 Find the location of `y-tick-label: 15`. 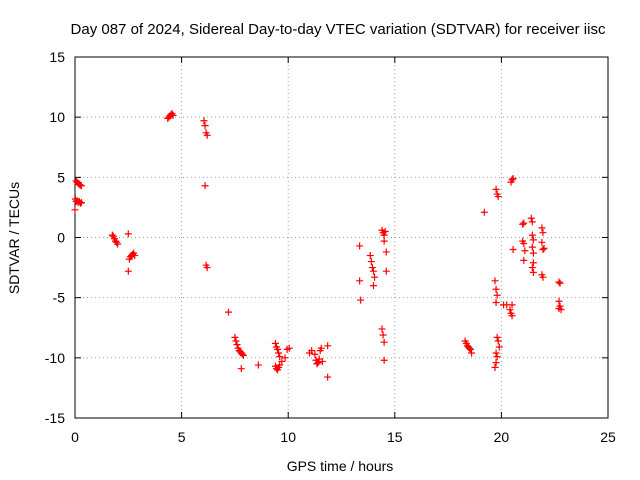

y-tick-label: 15 is located at coordinates (57, 57).